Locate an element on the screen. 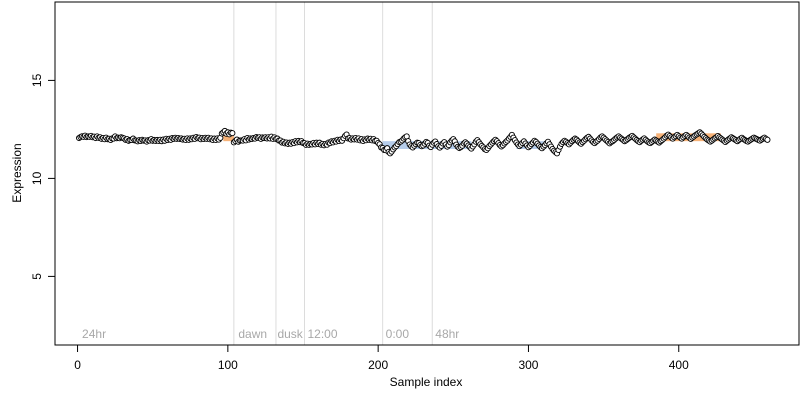 The height and width of the screenshot is (400, 800). y-axis: 5 10 15 is located at coordinates (43, 176).